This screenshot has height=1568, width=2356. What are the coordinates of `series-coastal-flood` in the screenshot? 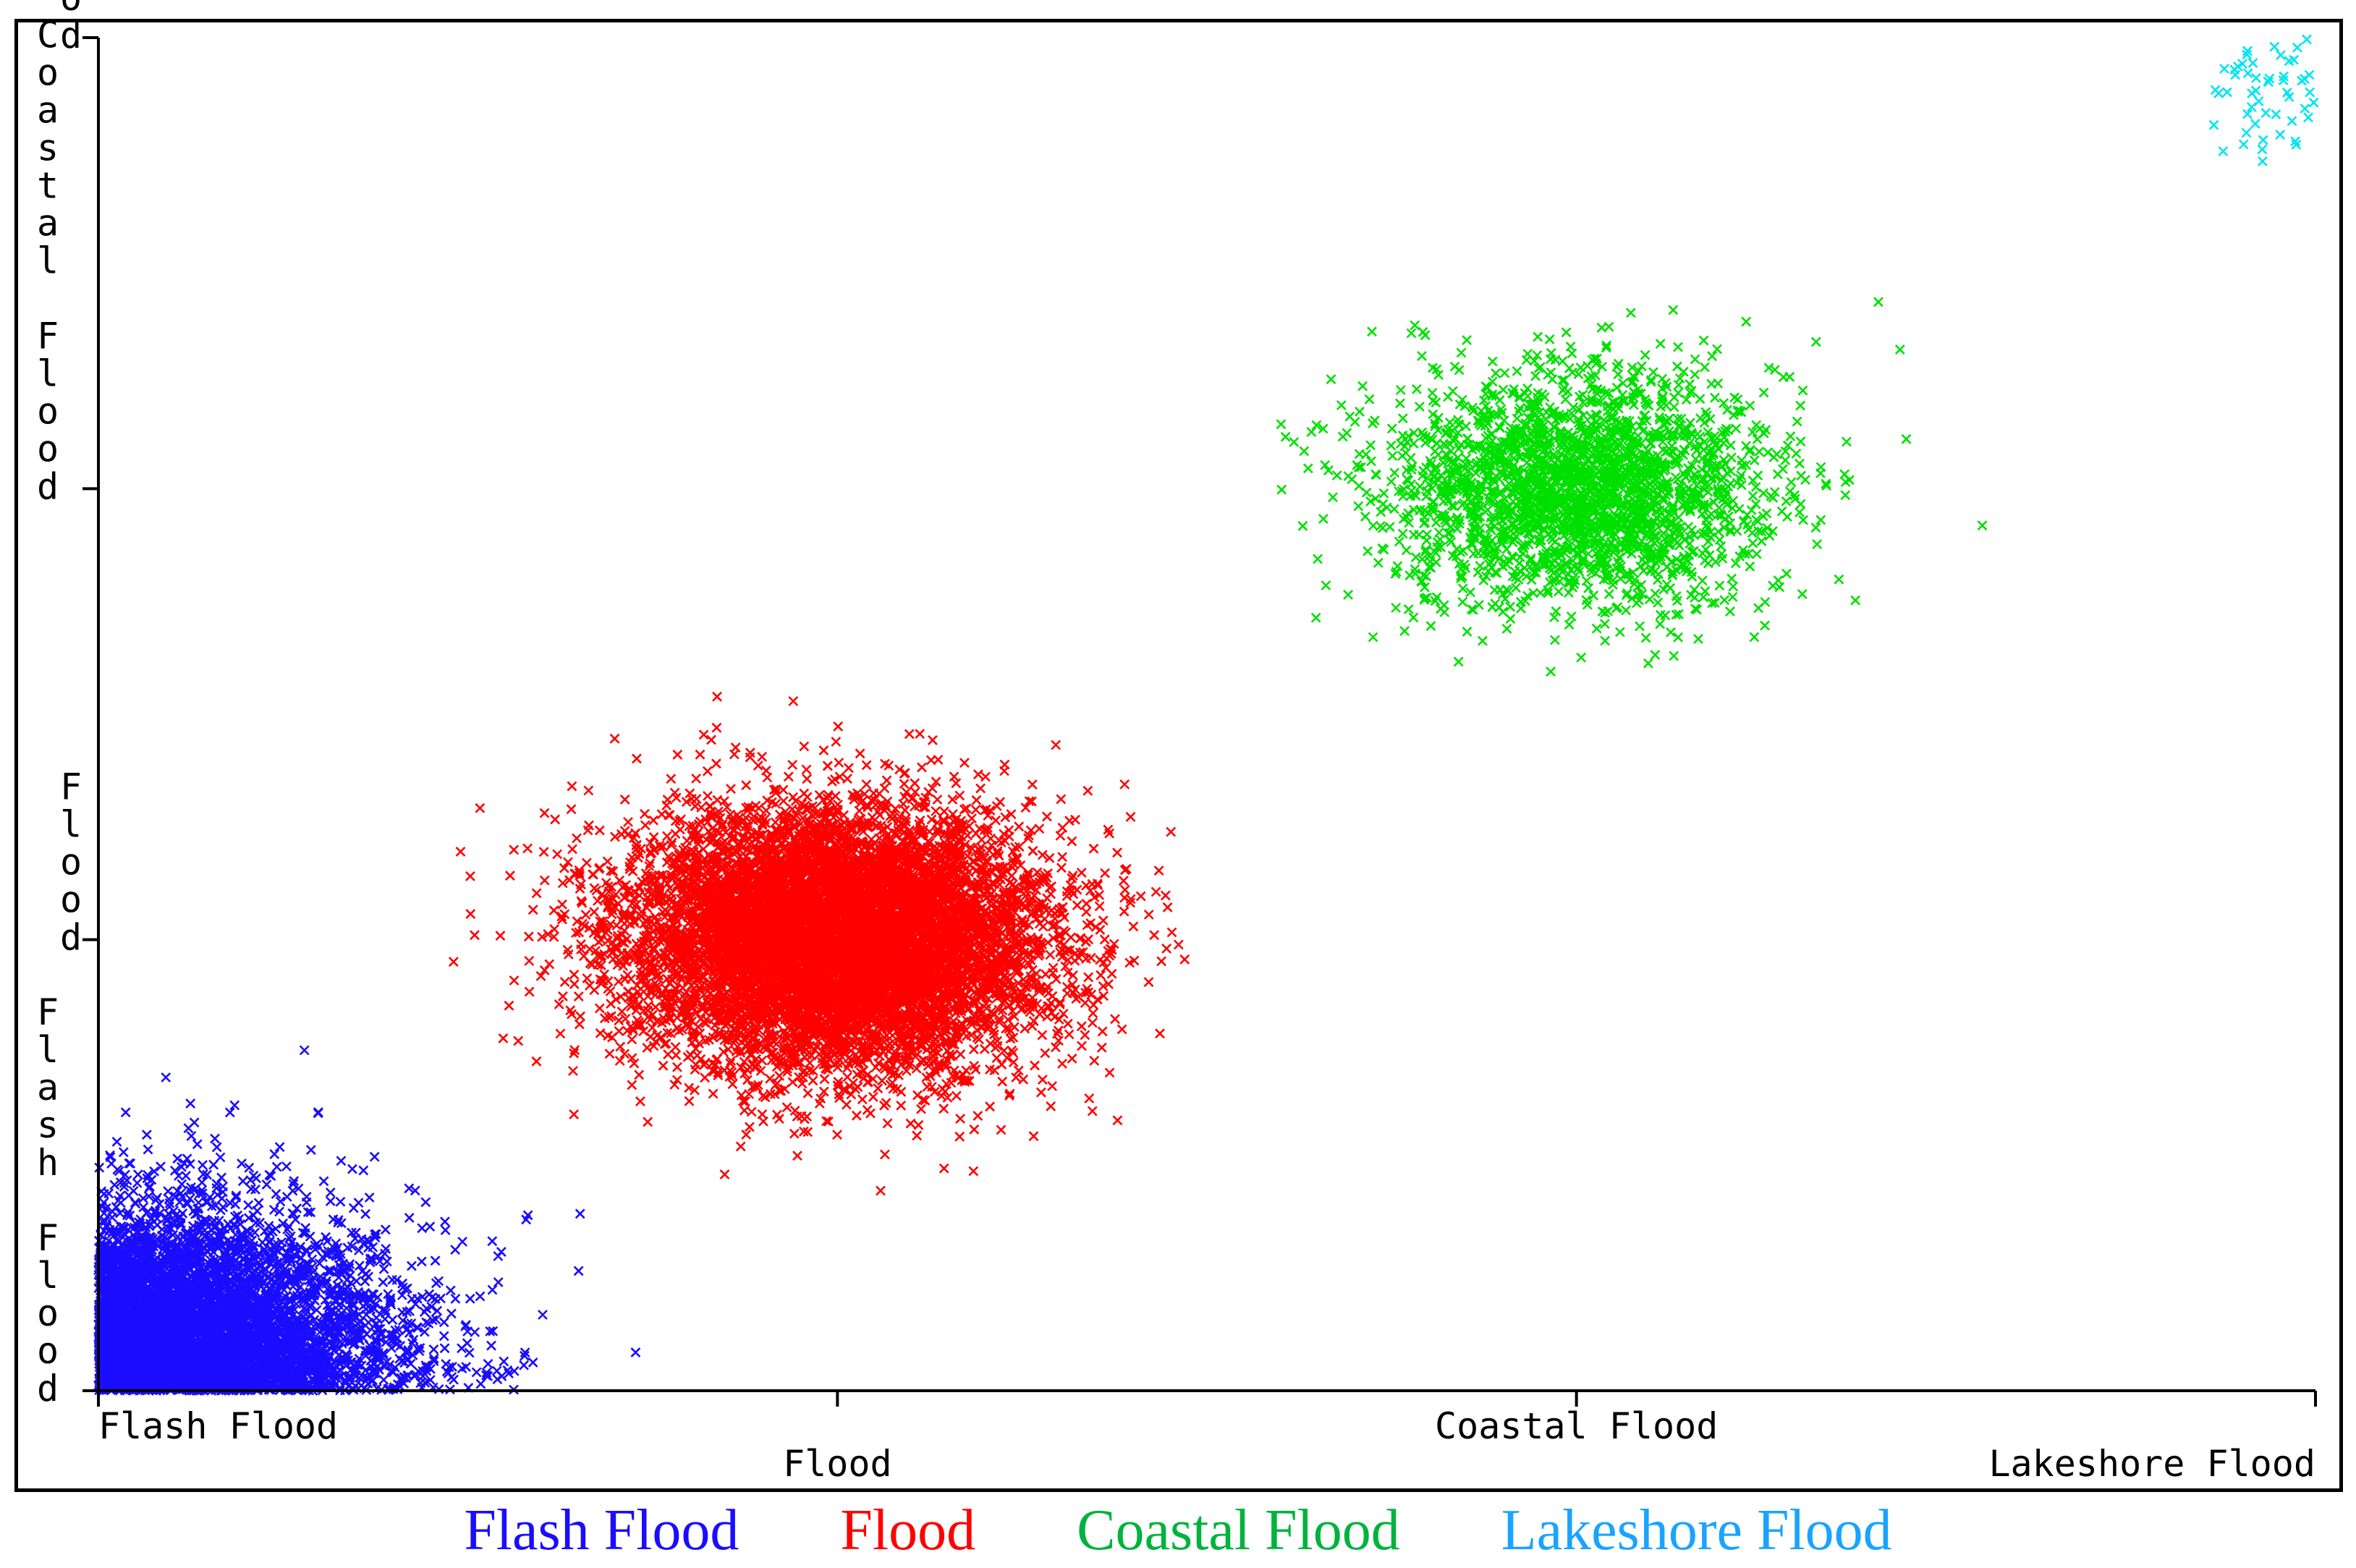 It's located at (1632, 487).